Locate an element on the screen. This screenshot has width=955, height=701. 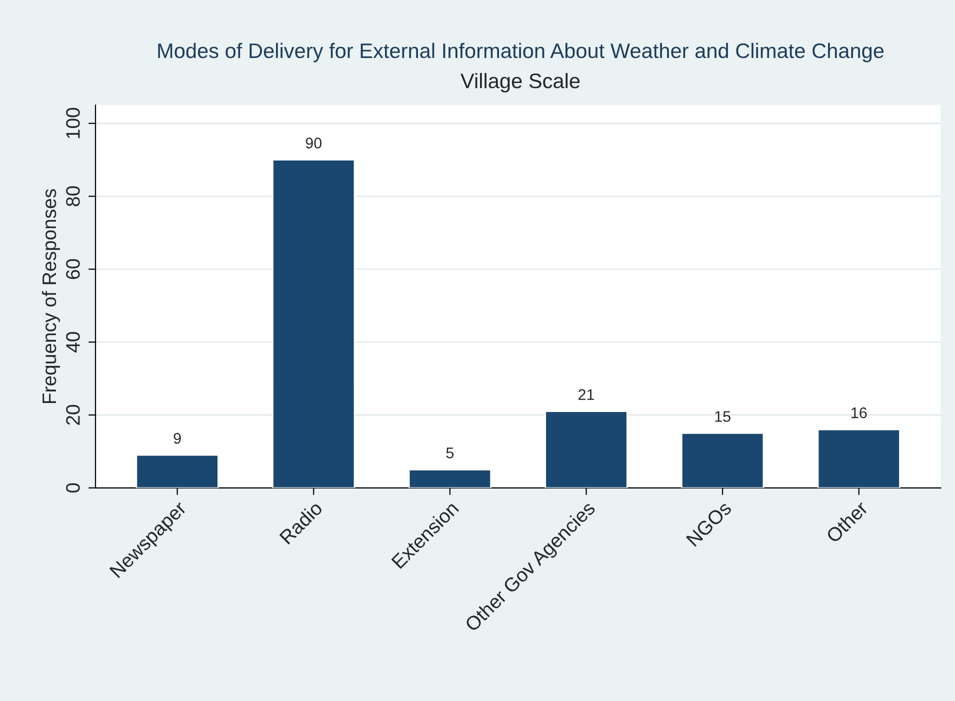
data-label: 5 is located at coordinates (450, 453).